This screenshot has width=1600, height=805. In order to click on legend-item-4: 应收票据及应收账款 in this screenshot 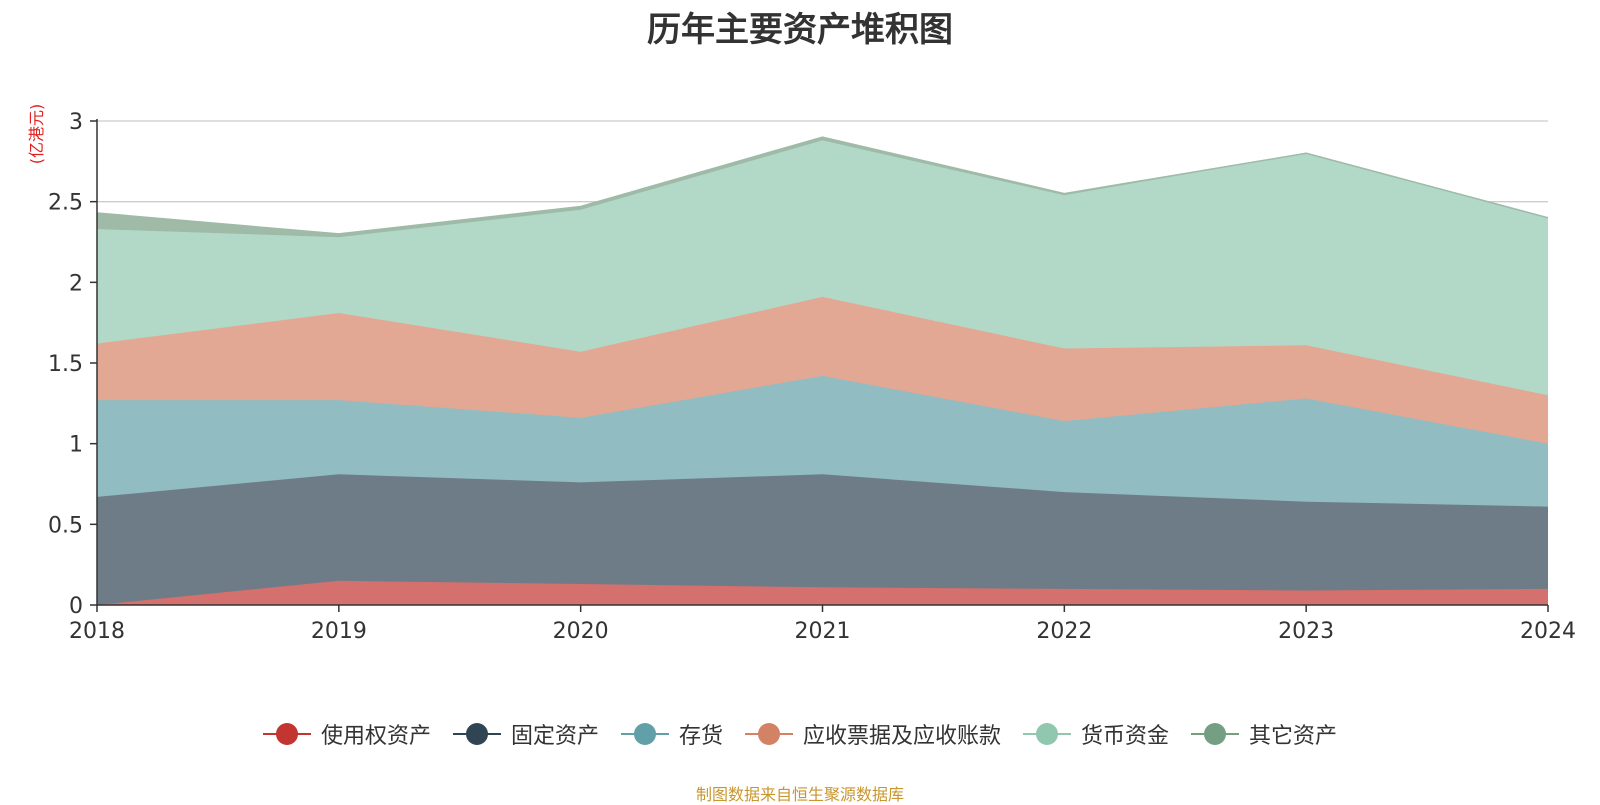, I will do `click(873, 734)`.